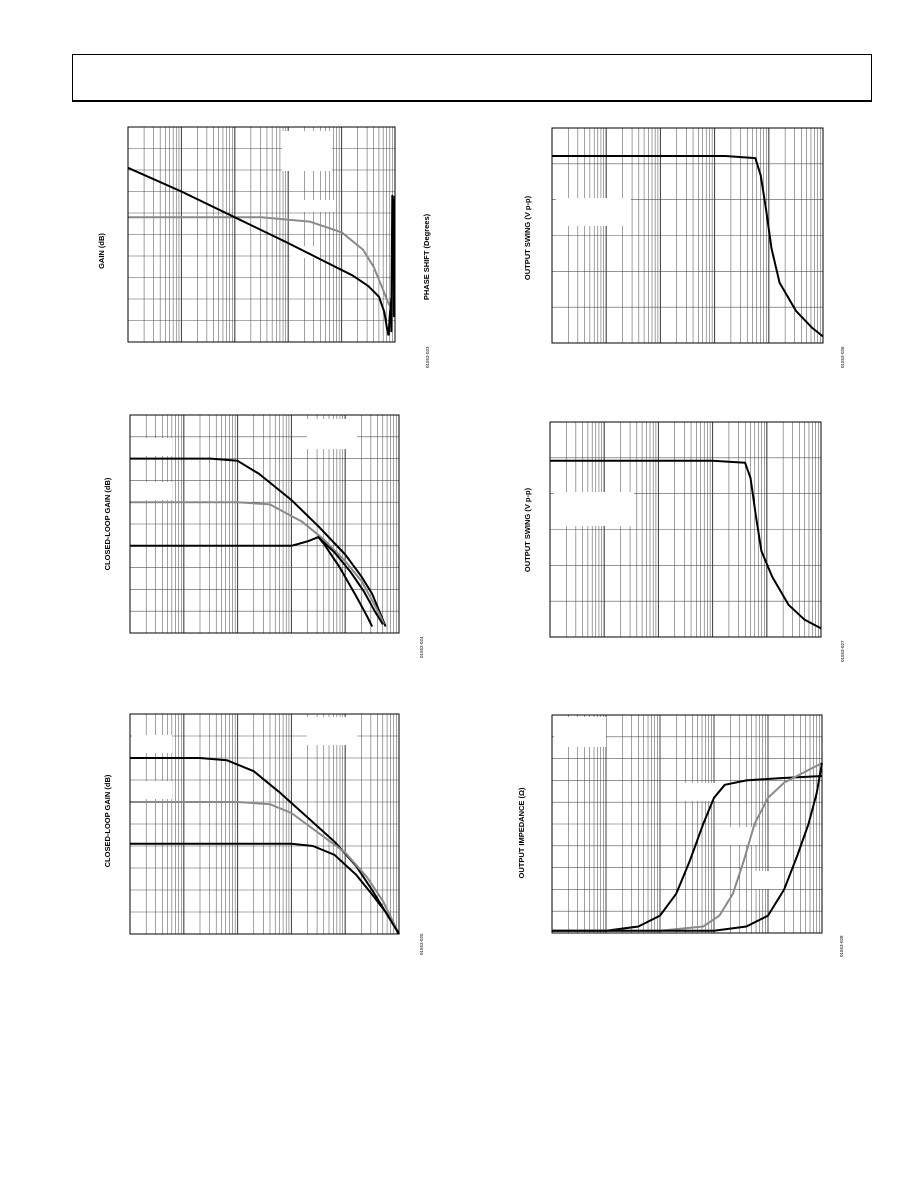 Image resolution: width=918 pixels, height=1188 pixels. What do you see at coordinates (841, 946) in the screenshot?
I see `figure-id: 01553-028` at bounding box center [841, 946].